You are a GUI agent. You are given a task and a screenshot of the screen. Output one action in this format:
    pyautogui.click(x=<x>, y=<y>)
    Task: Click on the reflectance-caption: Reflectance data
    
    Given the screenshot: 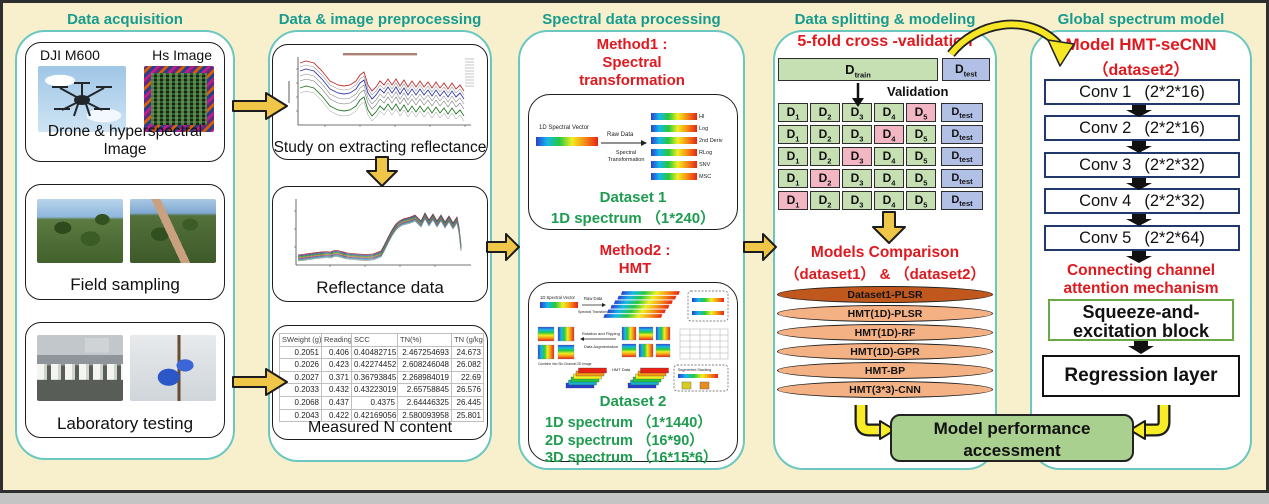 What is the action you would take?
    pyautogui.click(x=380, y=287)
    